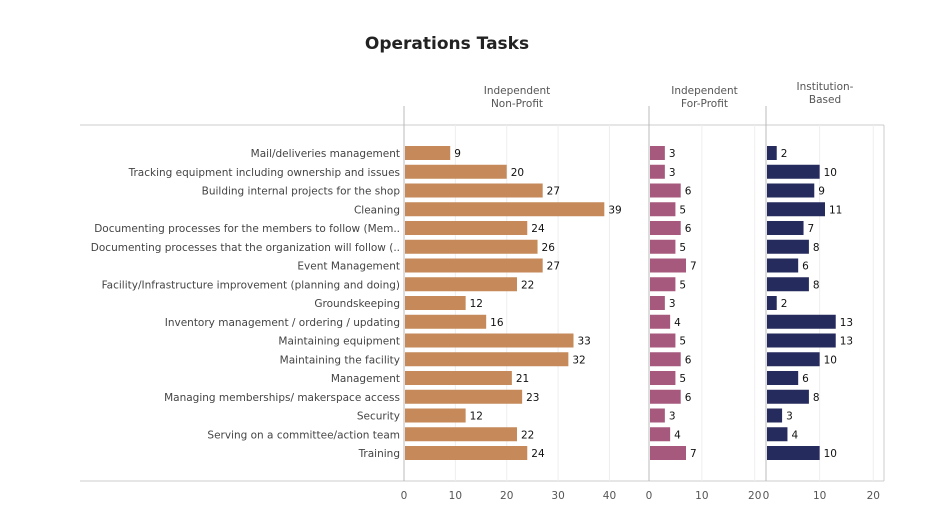 Image resolution: width=946 pixels, height=521 pixels. What do you see at coordinates (775, 415) in the screenshot?
I see `panel-2-bar-security` at bounding box center [775, 415].